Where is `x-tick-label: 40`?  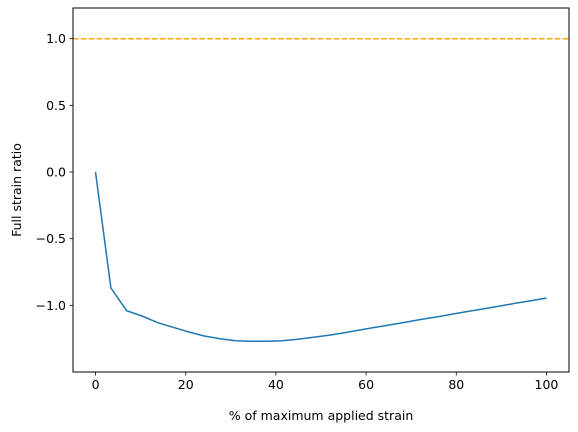 x-tick-label: 40 is located at coordinates (276, 384).